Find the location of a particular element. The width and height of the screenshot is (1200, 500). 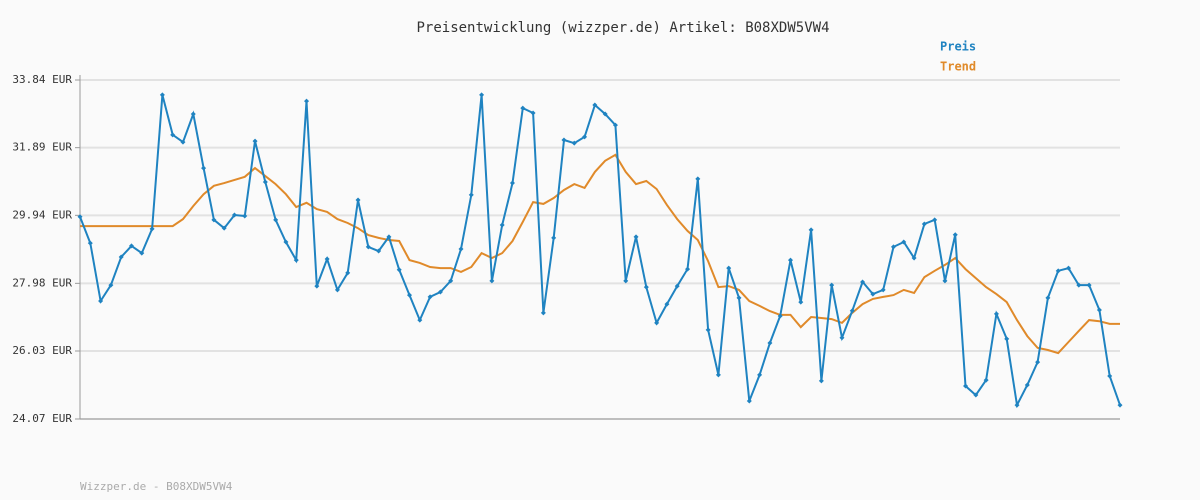

y-tick-label: 24.07 EUR is located at coordinates (42, 418).